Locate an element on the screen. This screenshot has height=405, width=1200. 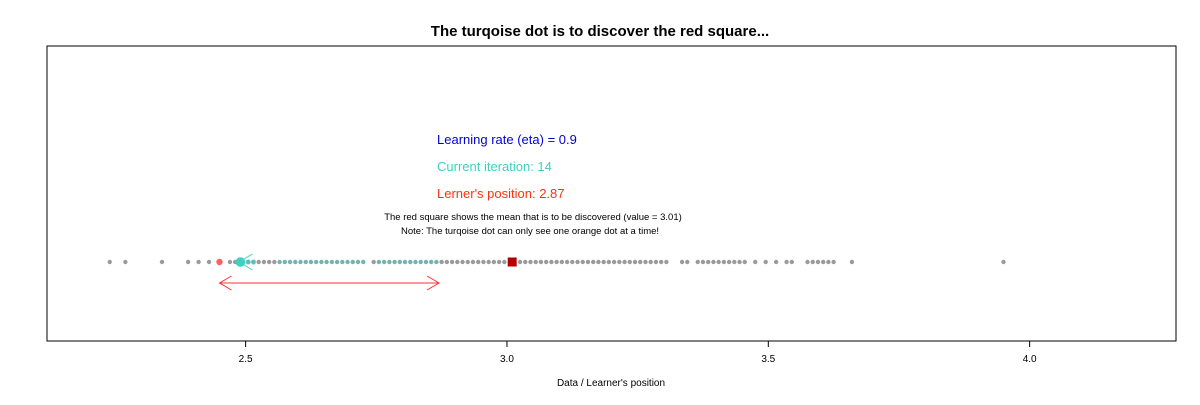
data-points is located at coordinates (556, 262).